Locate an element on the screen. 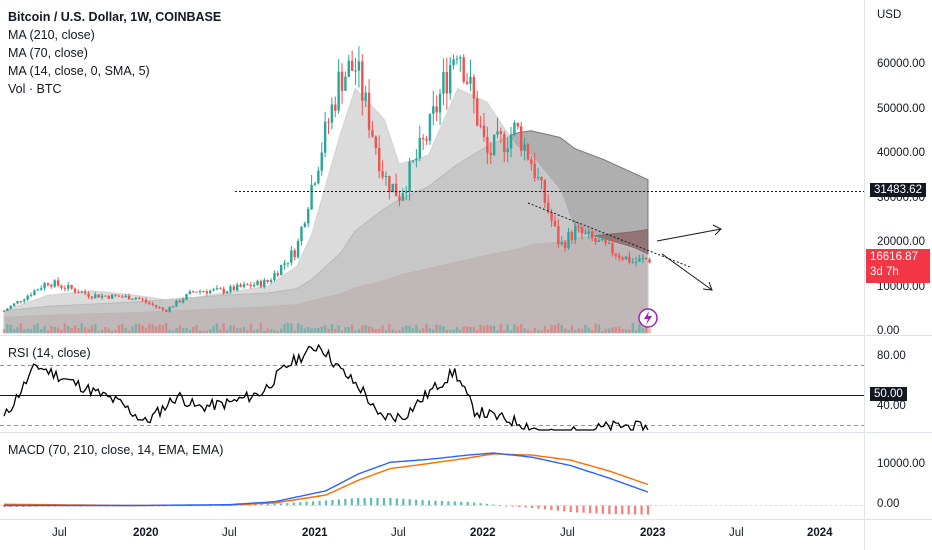 The image size is (932, 550). level-price-badge: 31483.62 is located at coordinates (898, 190).